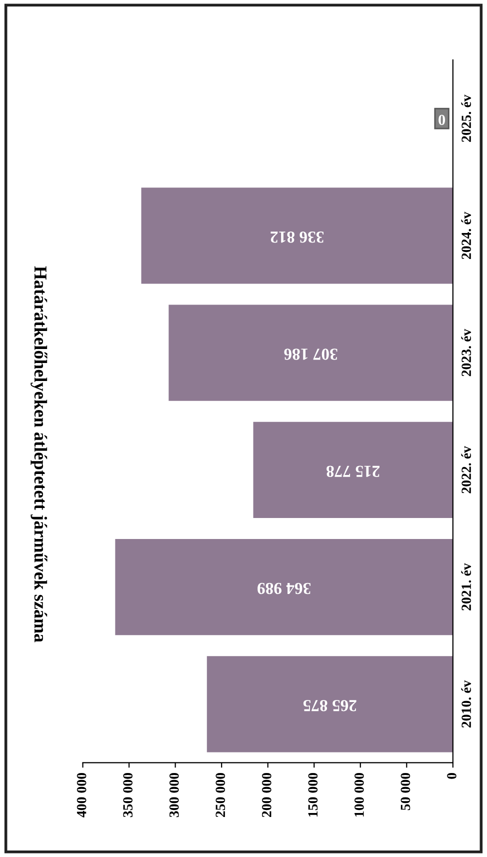 The width and height of the screenshot is (487, 857). What do you see at coordinates (313, 794) in the screenshot?
I see `x-tick-label: 150 000` at bounding box center [313, 794].